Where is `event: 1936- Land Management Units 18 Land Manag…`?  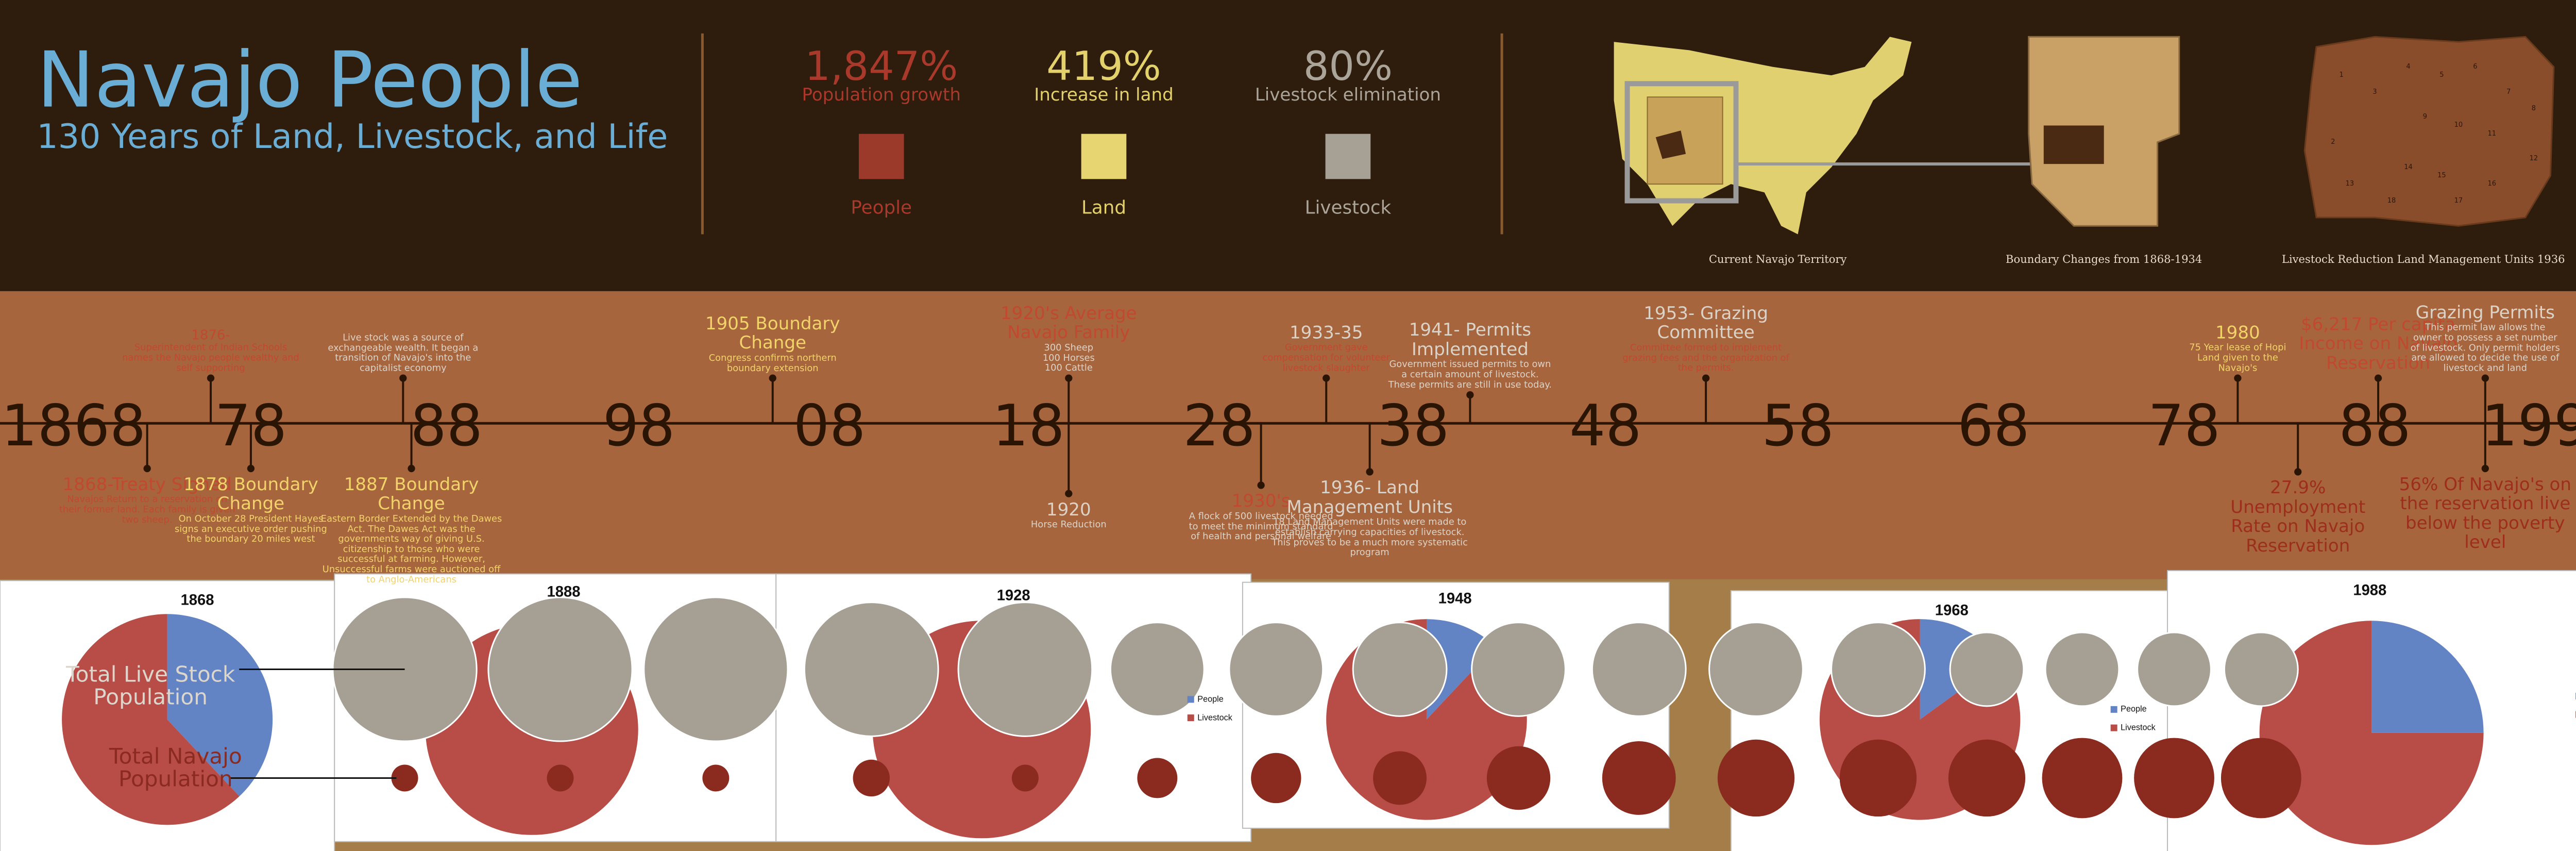
event: 1936- Land Management Units 18 Land Manag… is located at coordinates (1369, 518).